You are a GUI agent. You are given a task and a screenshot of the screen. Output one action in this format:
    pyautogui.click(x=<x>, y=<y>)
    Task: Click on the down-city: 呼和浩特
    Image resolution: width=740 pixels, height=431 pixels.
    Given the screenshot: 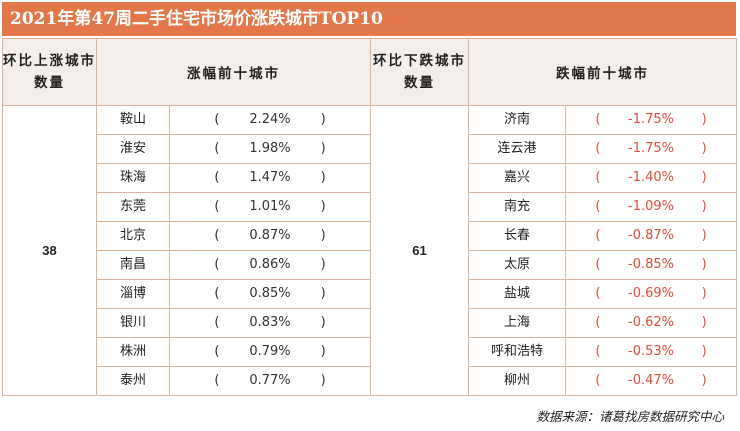 What is the action you would take?
    pyautogui.click(x=517, y=352)
    